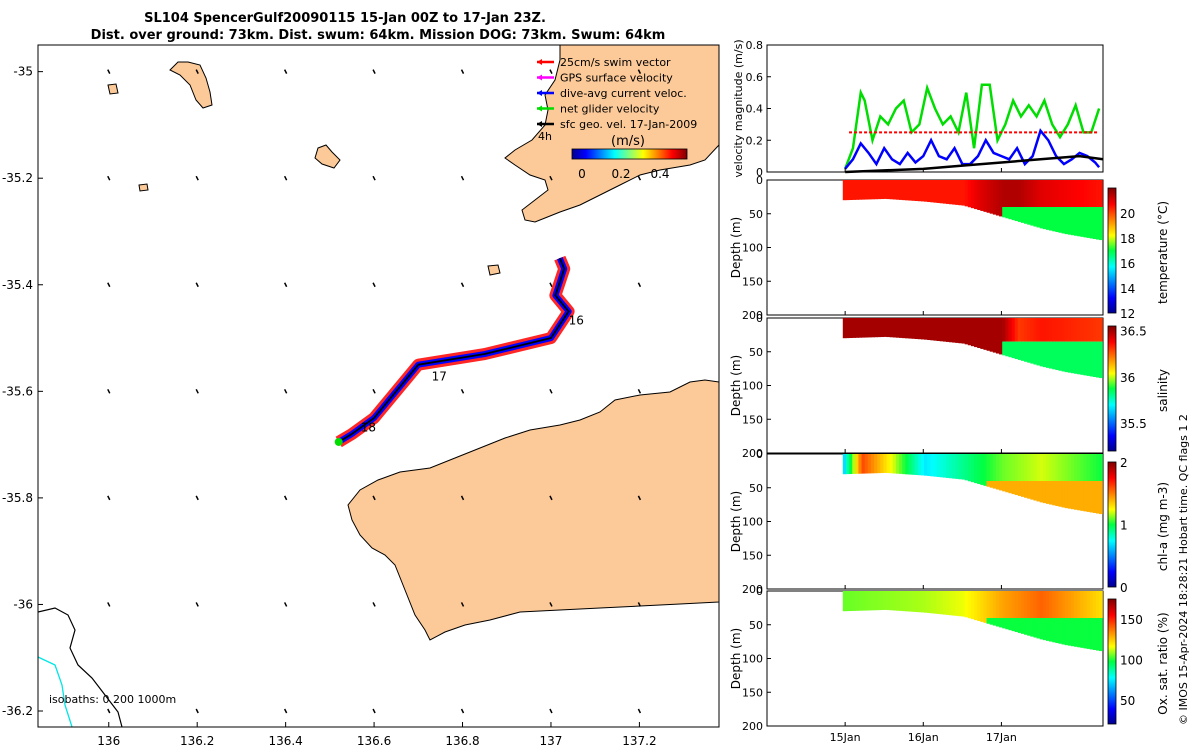 This screenshot has width=1200, height=750. I want to click on speed-colorbar, so click(629, 154).